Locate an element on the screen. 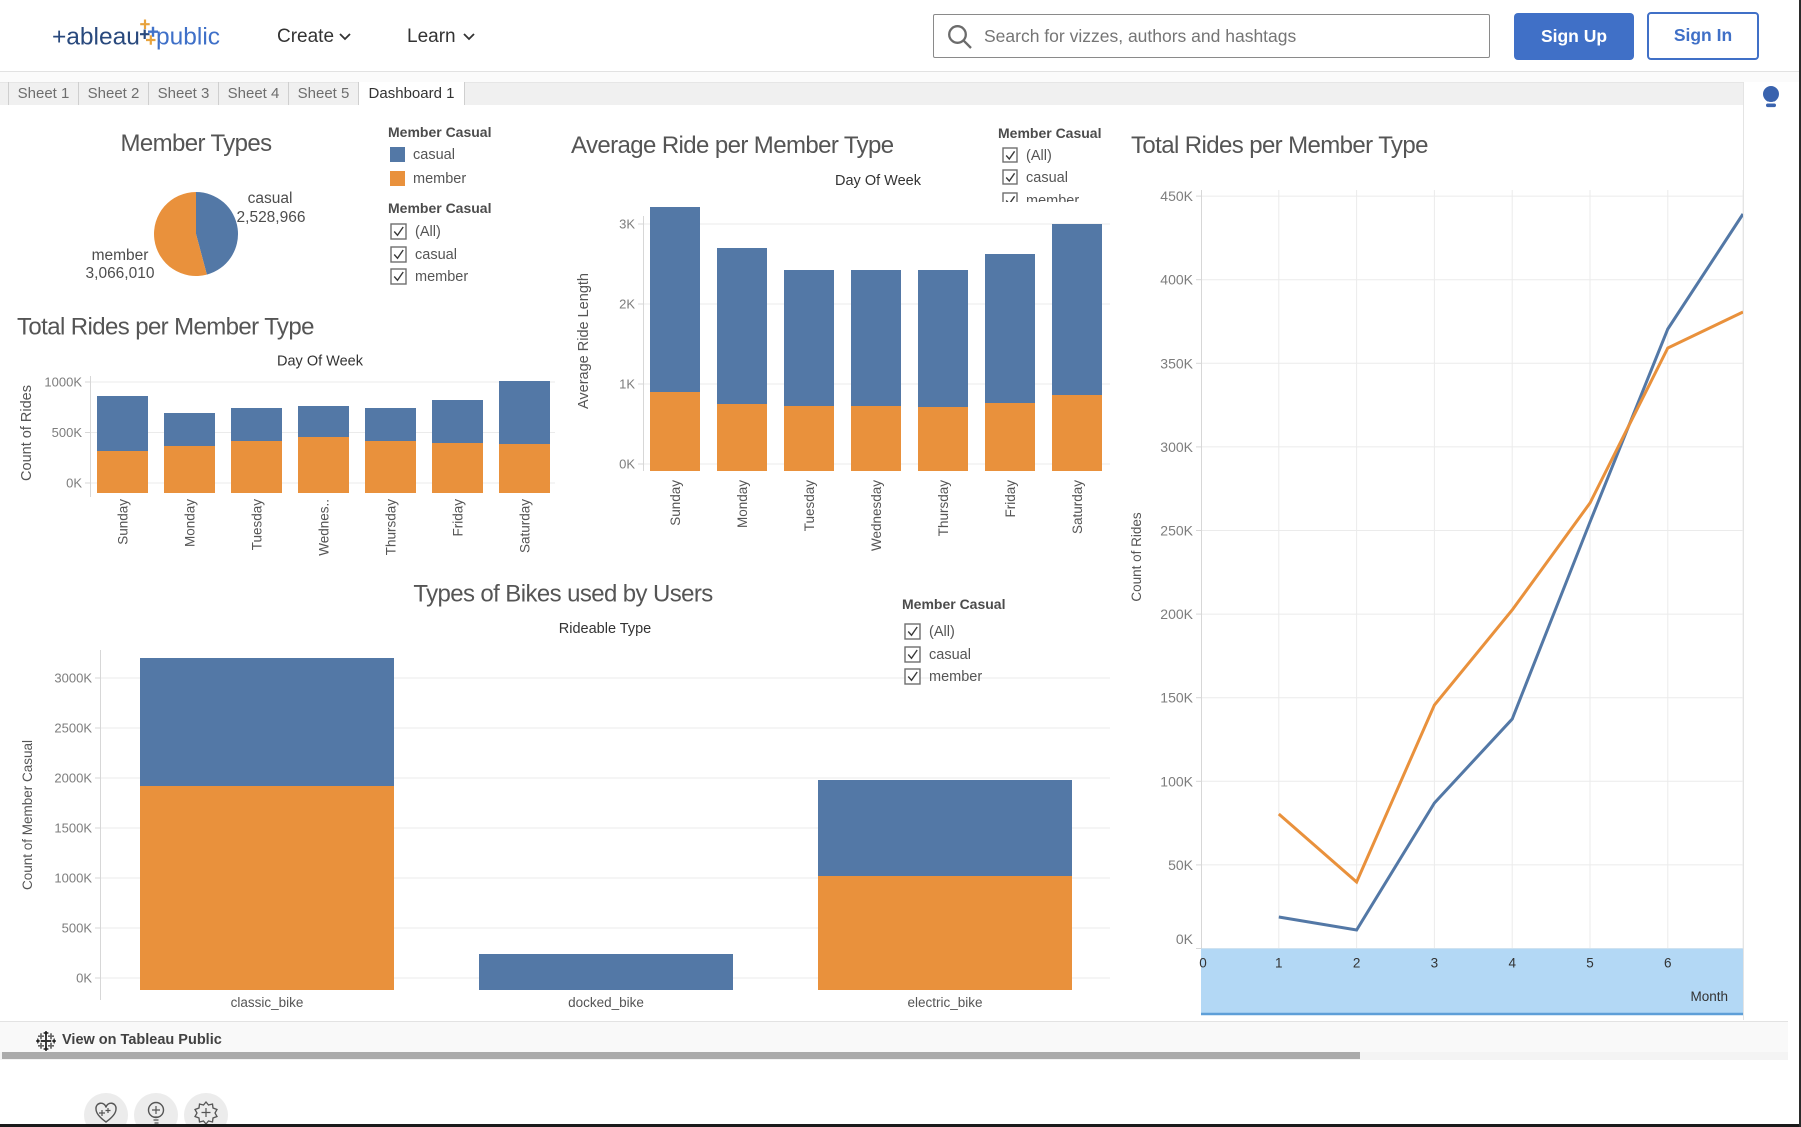 This screenshot has height=1127, width=1801. svg-text: 2000K is located at coordinates (73, 778).